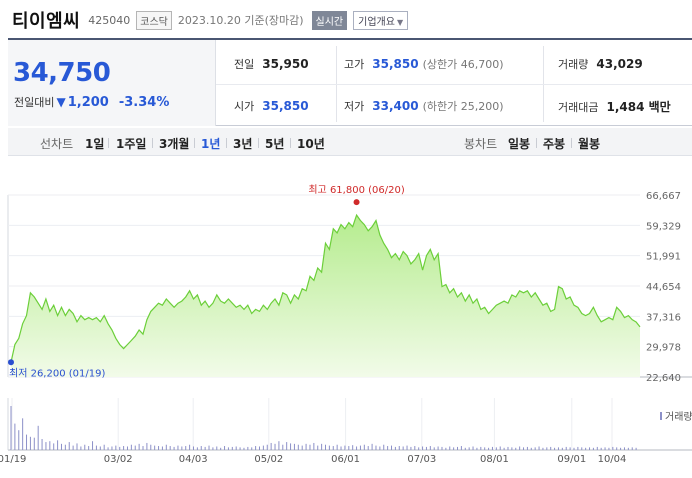 This screenshot has width=692, height=478. Describe the element at coordinates (571, 459) in the screenshot. I see `x-tick-label: 09/01` at that location.